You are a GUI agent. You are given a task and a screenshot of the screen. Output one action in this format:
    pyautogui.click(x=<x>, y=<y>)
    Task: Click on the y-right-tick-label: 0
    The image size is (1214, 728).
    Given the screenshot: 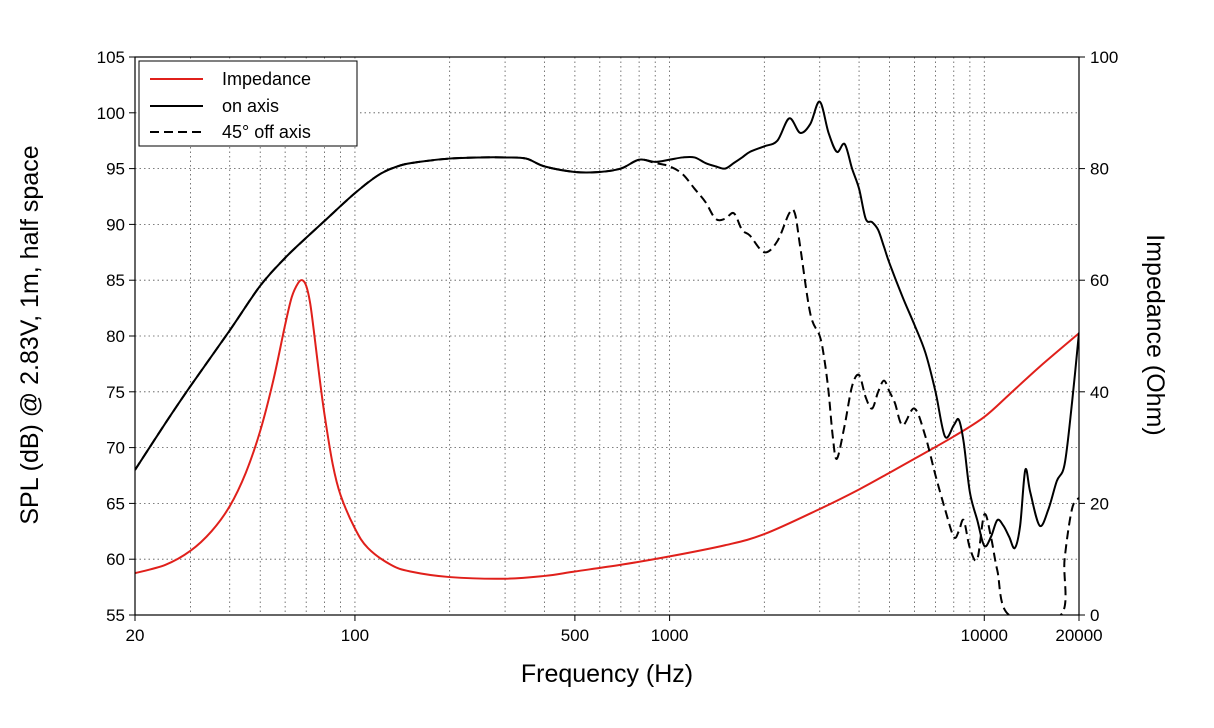 What is the action you would take?
    pyautogui.click(x=1094, y=615)
    